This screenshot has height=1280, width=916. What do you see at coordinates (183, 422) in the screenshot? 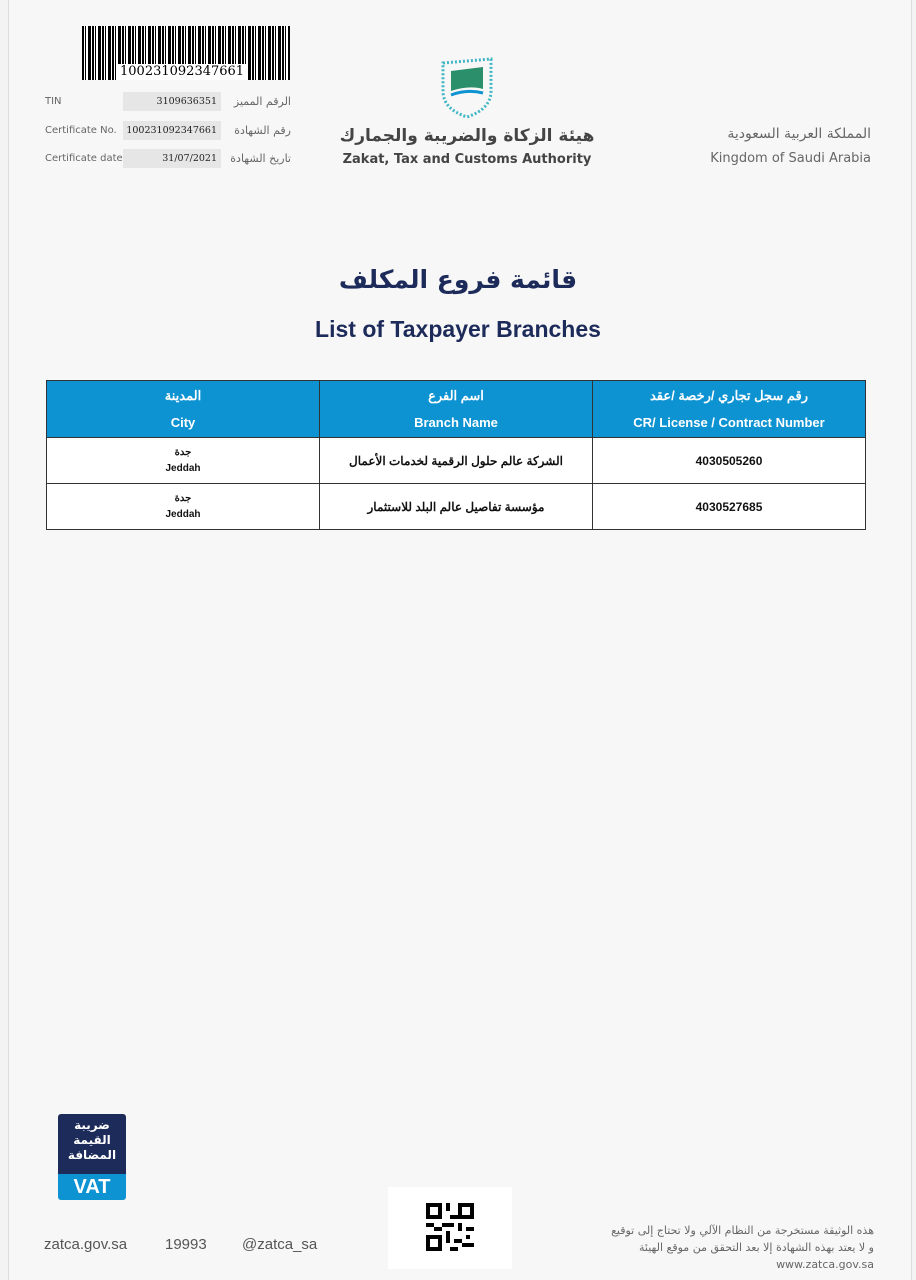
I see `column-city-en: City` at bounding box center [183, 422].